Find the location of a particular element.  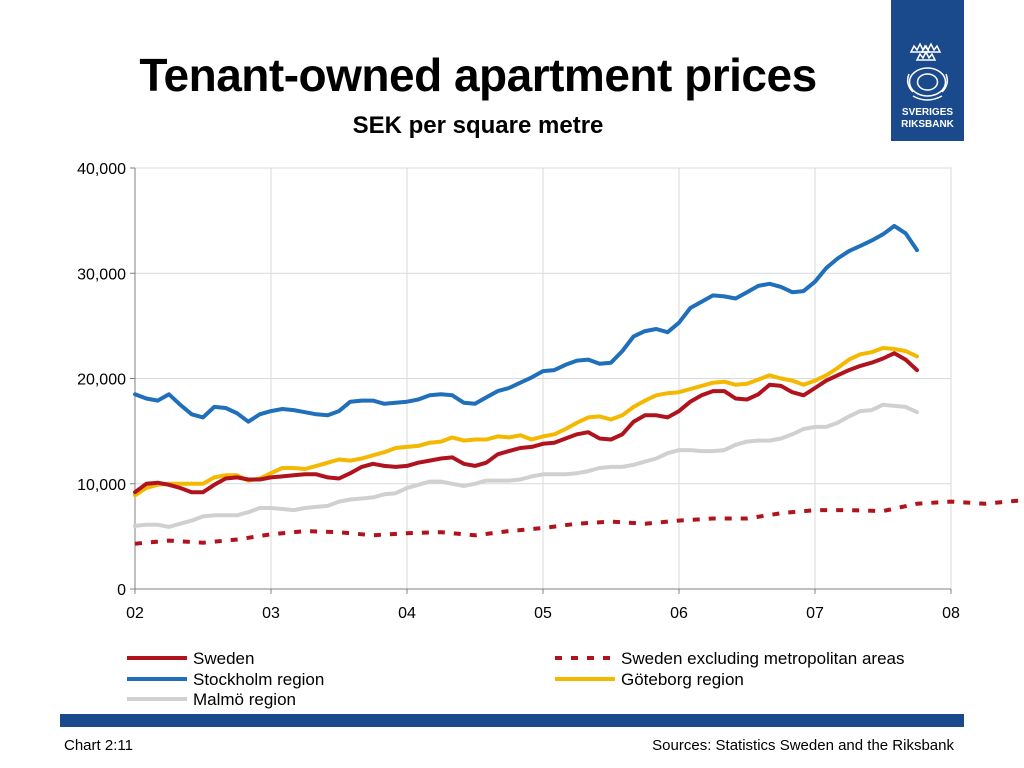

x-tick-label: 05 is located at coordinates (543, 613).